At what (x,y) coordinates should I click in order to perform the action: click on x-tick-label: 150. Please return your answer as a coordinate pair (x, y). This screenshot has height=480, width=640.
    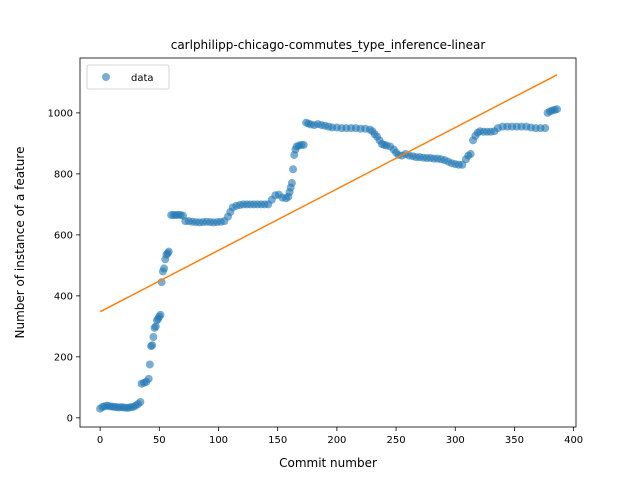
    Looking at the image, I should click on (277, 440).